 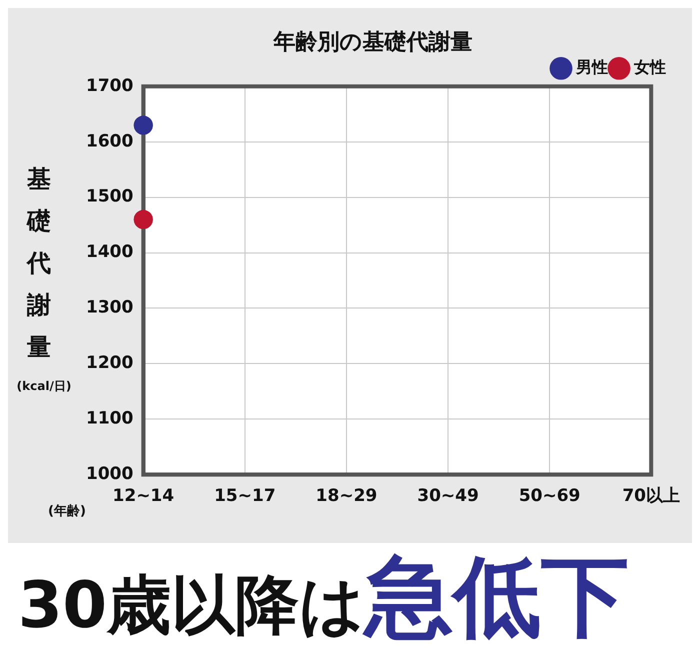 I want to click on y-axis-title: 基礎代謝量, so click(x=39, y=263).